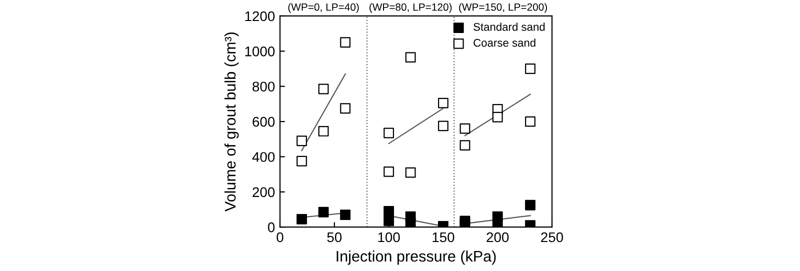  I want to click on x-tick-label: 250, so click(552, 237).